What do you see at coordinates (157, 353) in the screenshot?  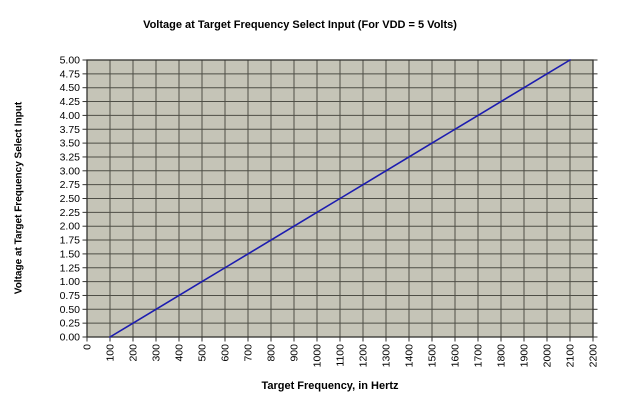 I see `x-tick-label: 300` at bounding box center [157, 353].